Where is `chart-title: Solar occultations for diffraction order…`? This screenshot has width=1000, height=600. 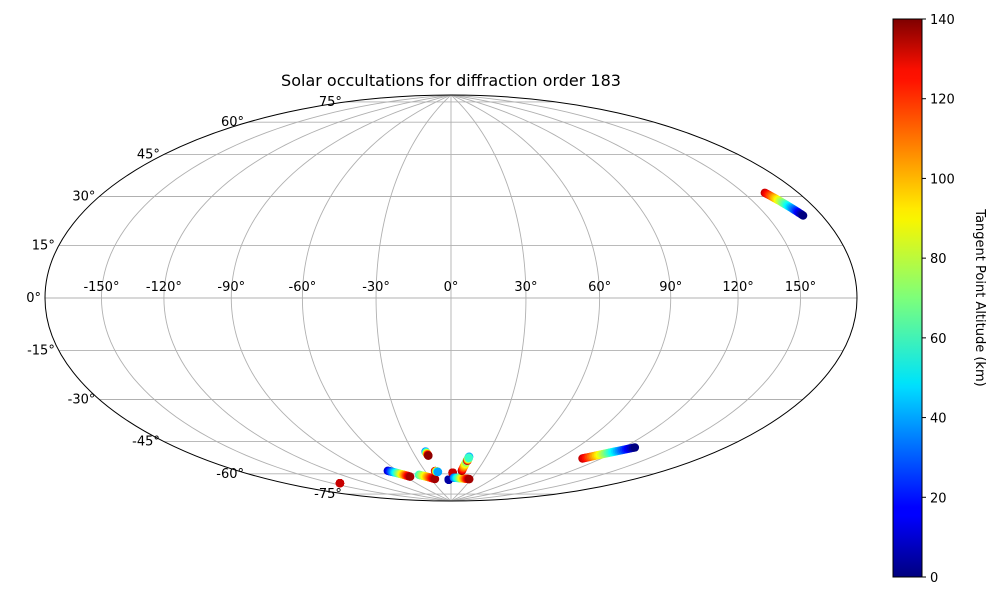 chart-title: Solar occultations for diffraction order… is located at coordinates (451, 80).